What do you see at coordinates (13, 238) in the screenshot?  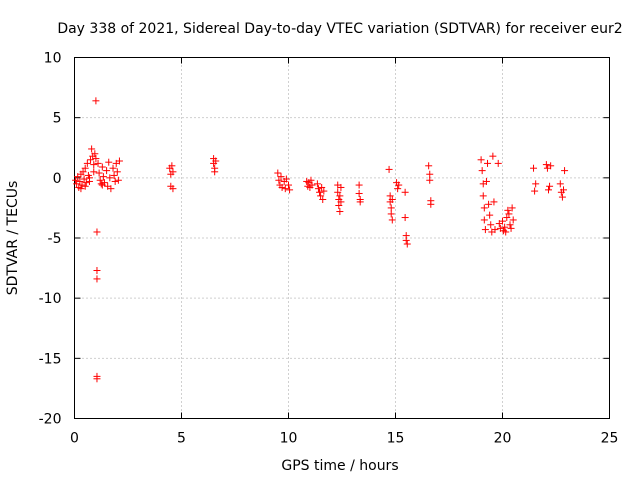 I see `y-axis-label: SDTVAR / TECUs` at bounding box center [13, 238].